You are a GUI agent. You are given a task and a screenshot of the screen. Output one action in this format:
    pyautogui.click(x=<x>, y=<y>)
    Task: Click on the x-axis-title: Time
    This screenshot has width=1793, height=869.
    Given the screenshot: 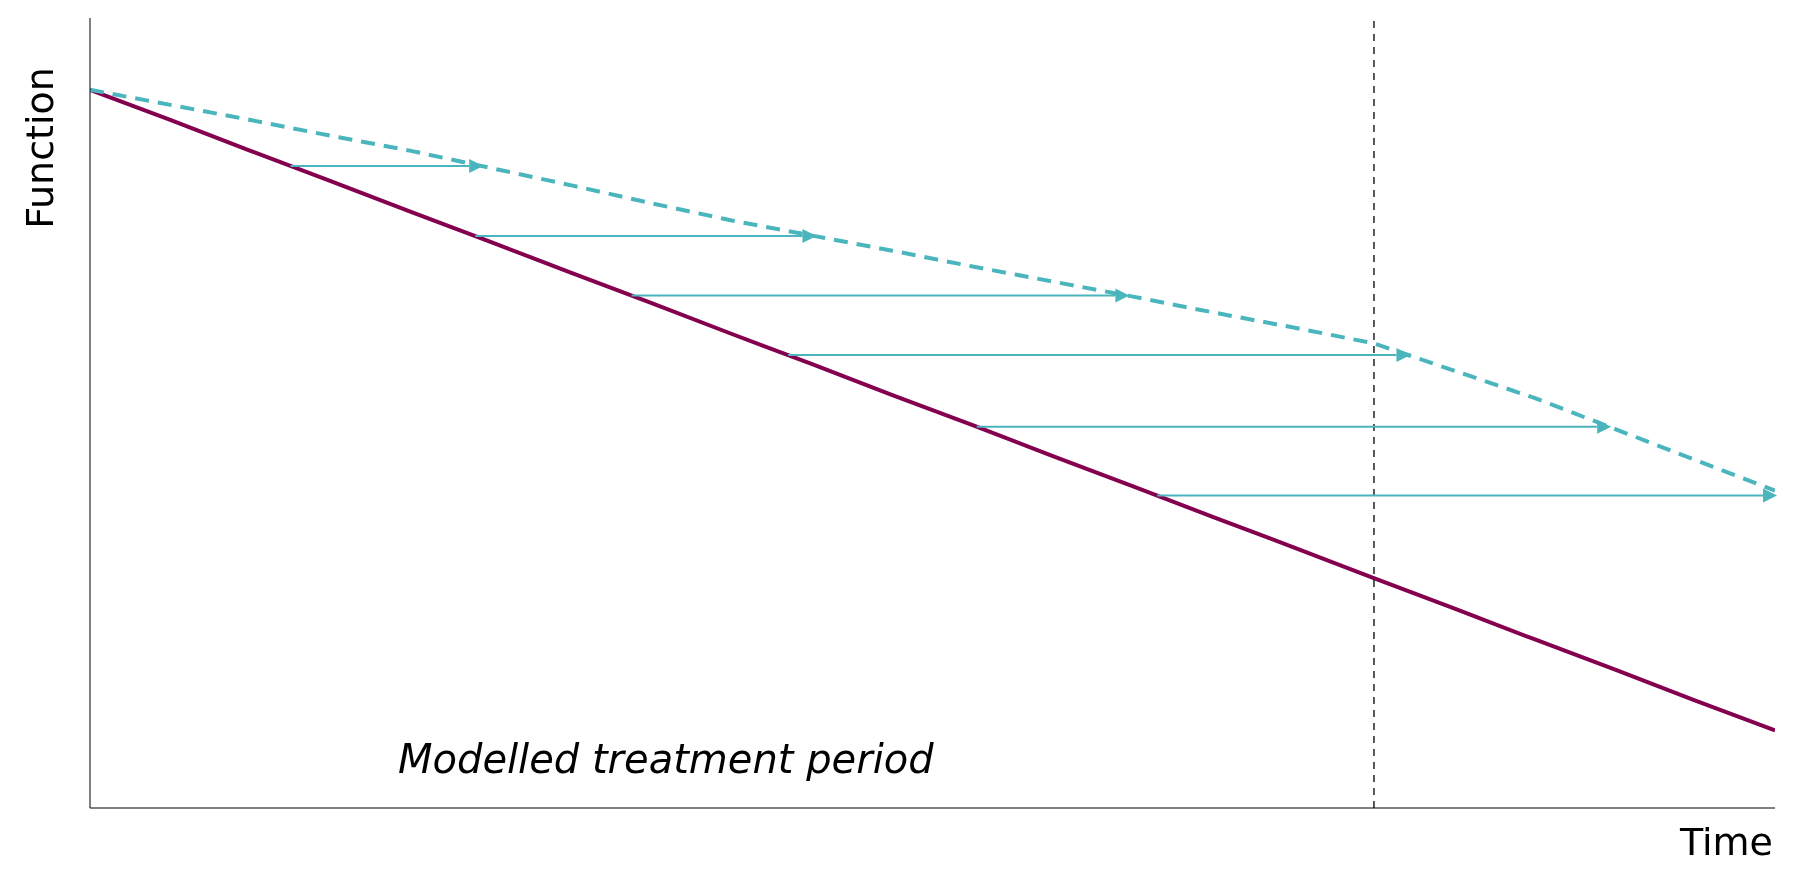 What is the action you would take?
    pyautogui.click(x=1726, y=842)
    